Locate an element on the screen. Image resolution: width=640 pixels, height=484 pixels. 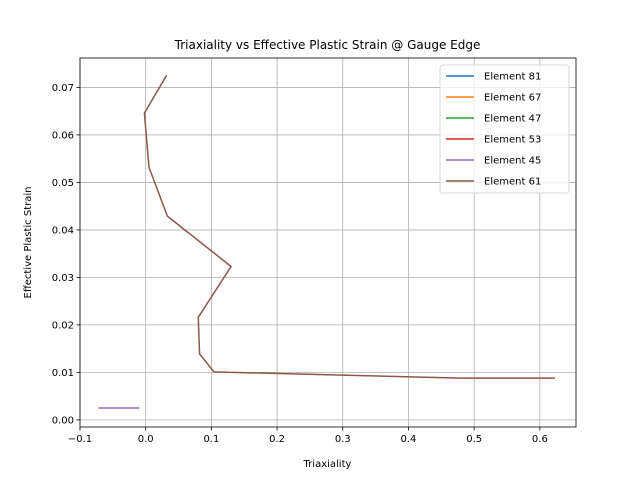
x-tick-label: 0.1 is located at coordinates (211, 439).